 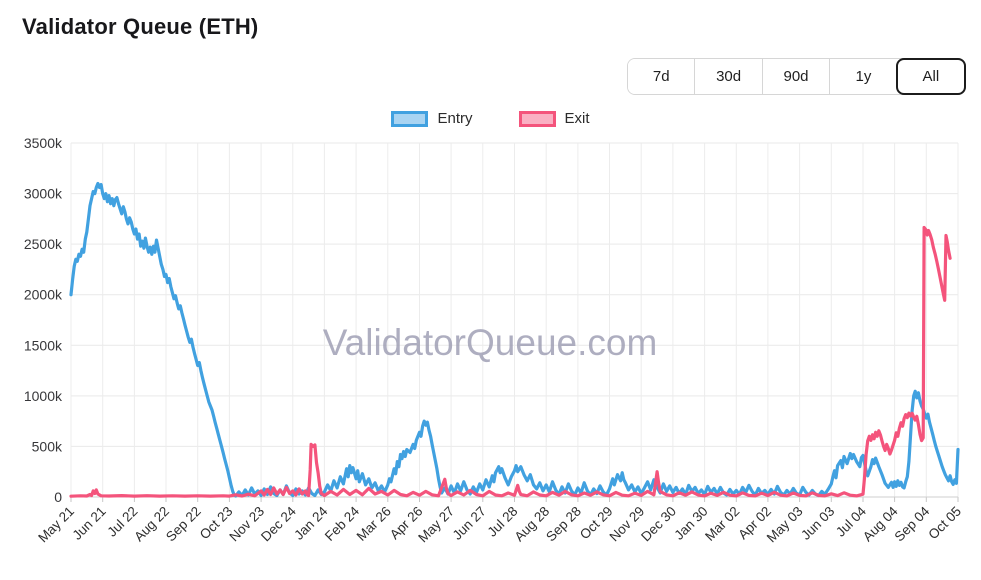 I want to click on y-tick-label: 1500k, so click(x=43, y=345).